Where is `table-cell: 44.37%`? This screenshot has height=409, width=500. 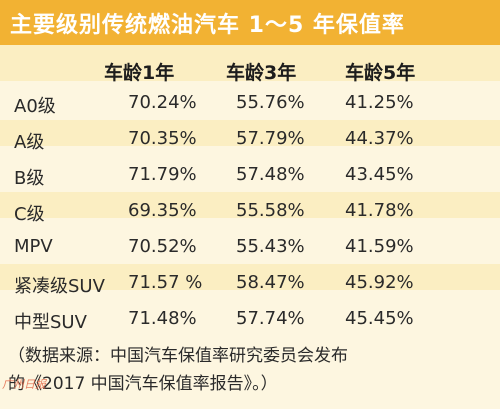 table-cell: 44.37% is located at coordinates (379, 138).